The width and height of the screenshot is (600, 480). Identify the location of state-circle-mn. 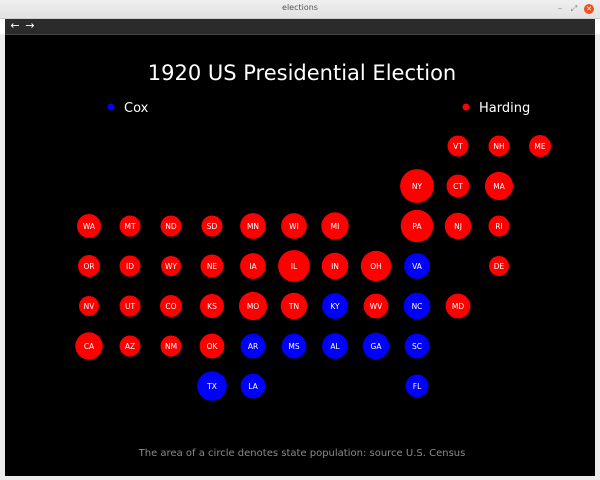
(253, 226).